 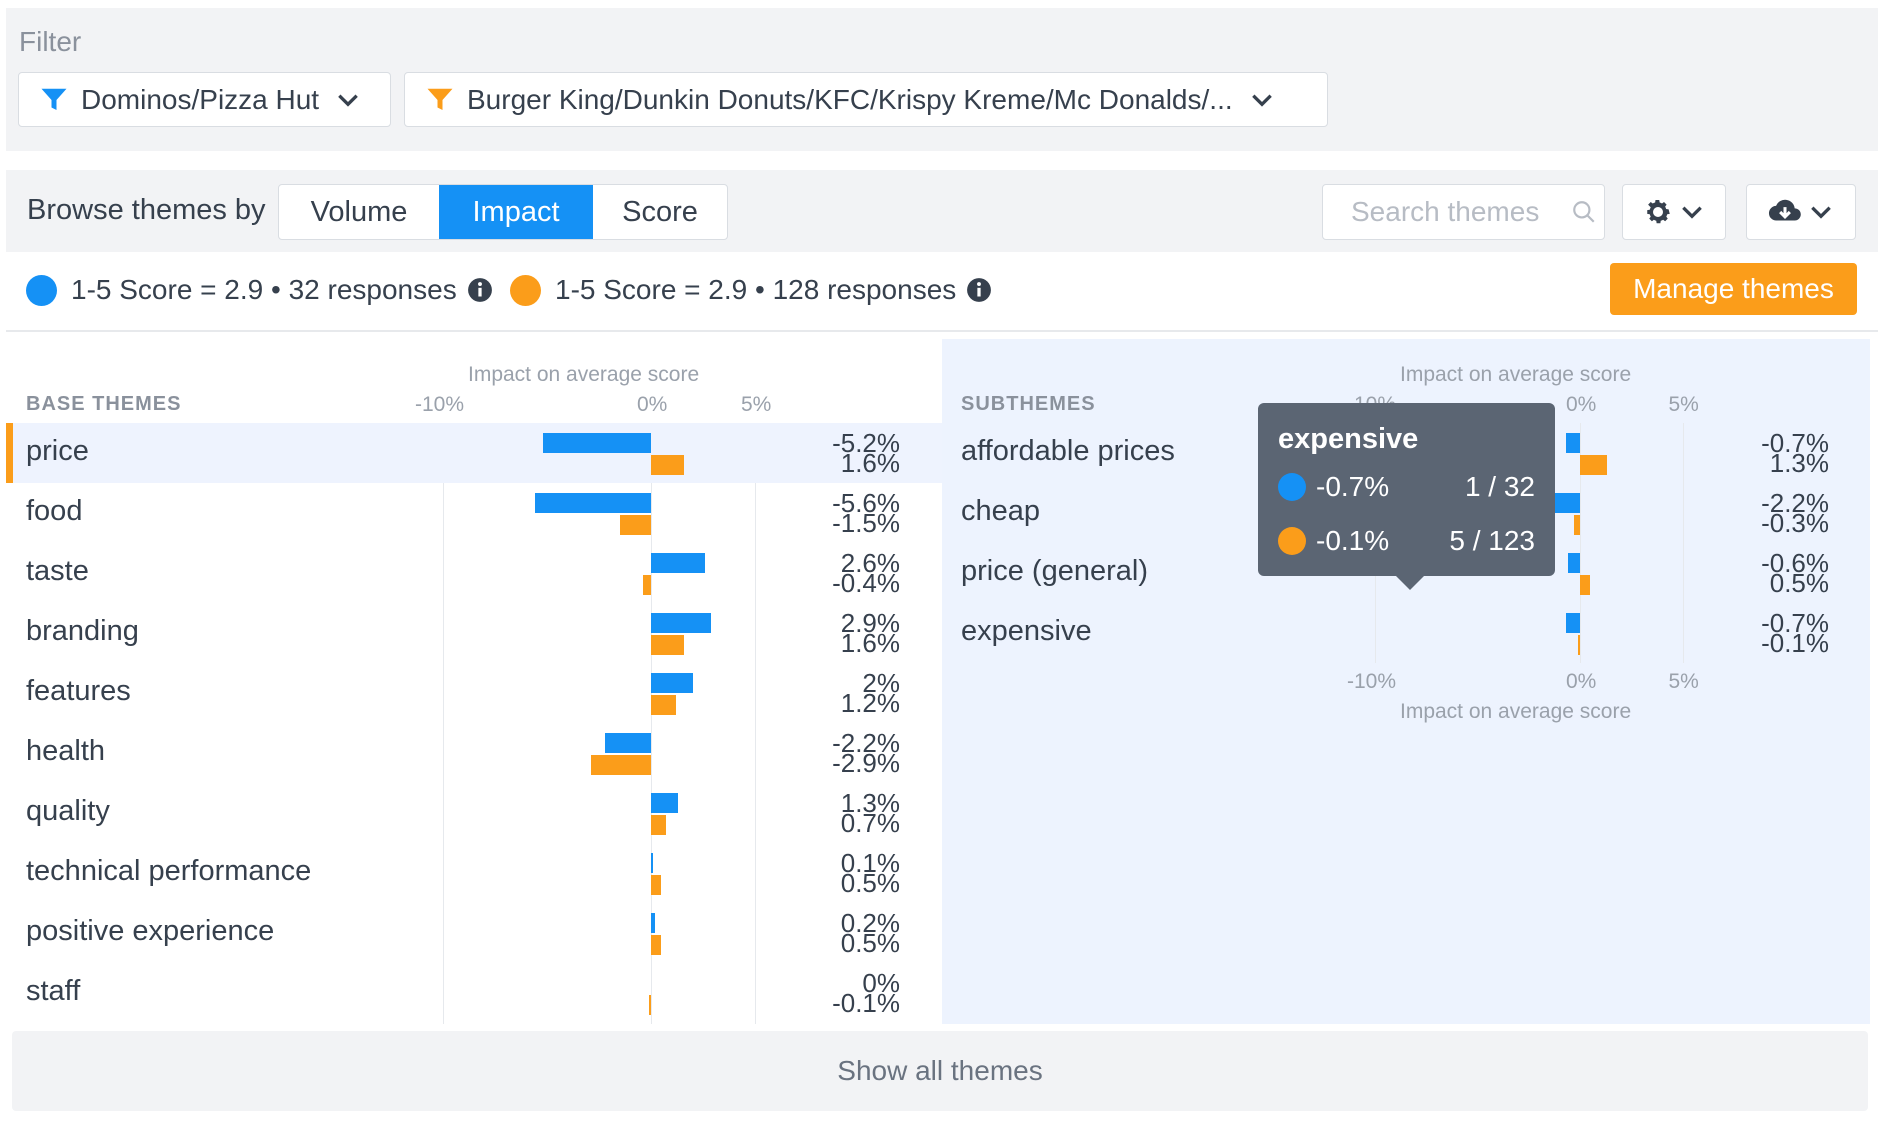 What do you see at coordinates (204, 99) in the screenshot?
I see `filter-pill-primary: Dominos/Pizza Hut` at bounding box center [204, 99].